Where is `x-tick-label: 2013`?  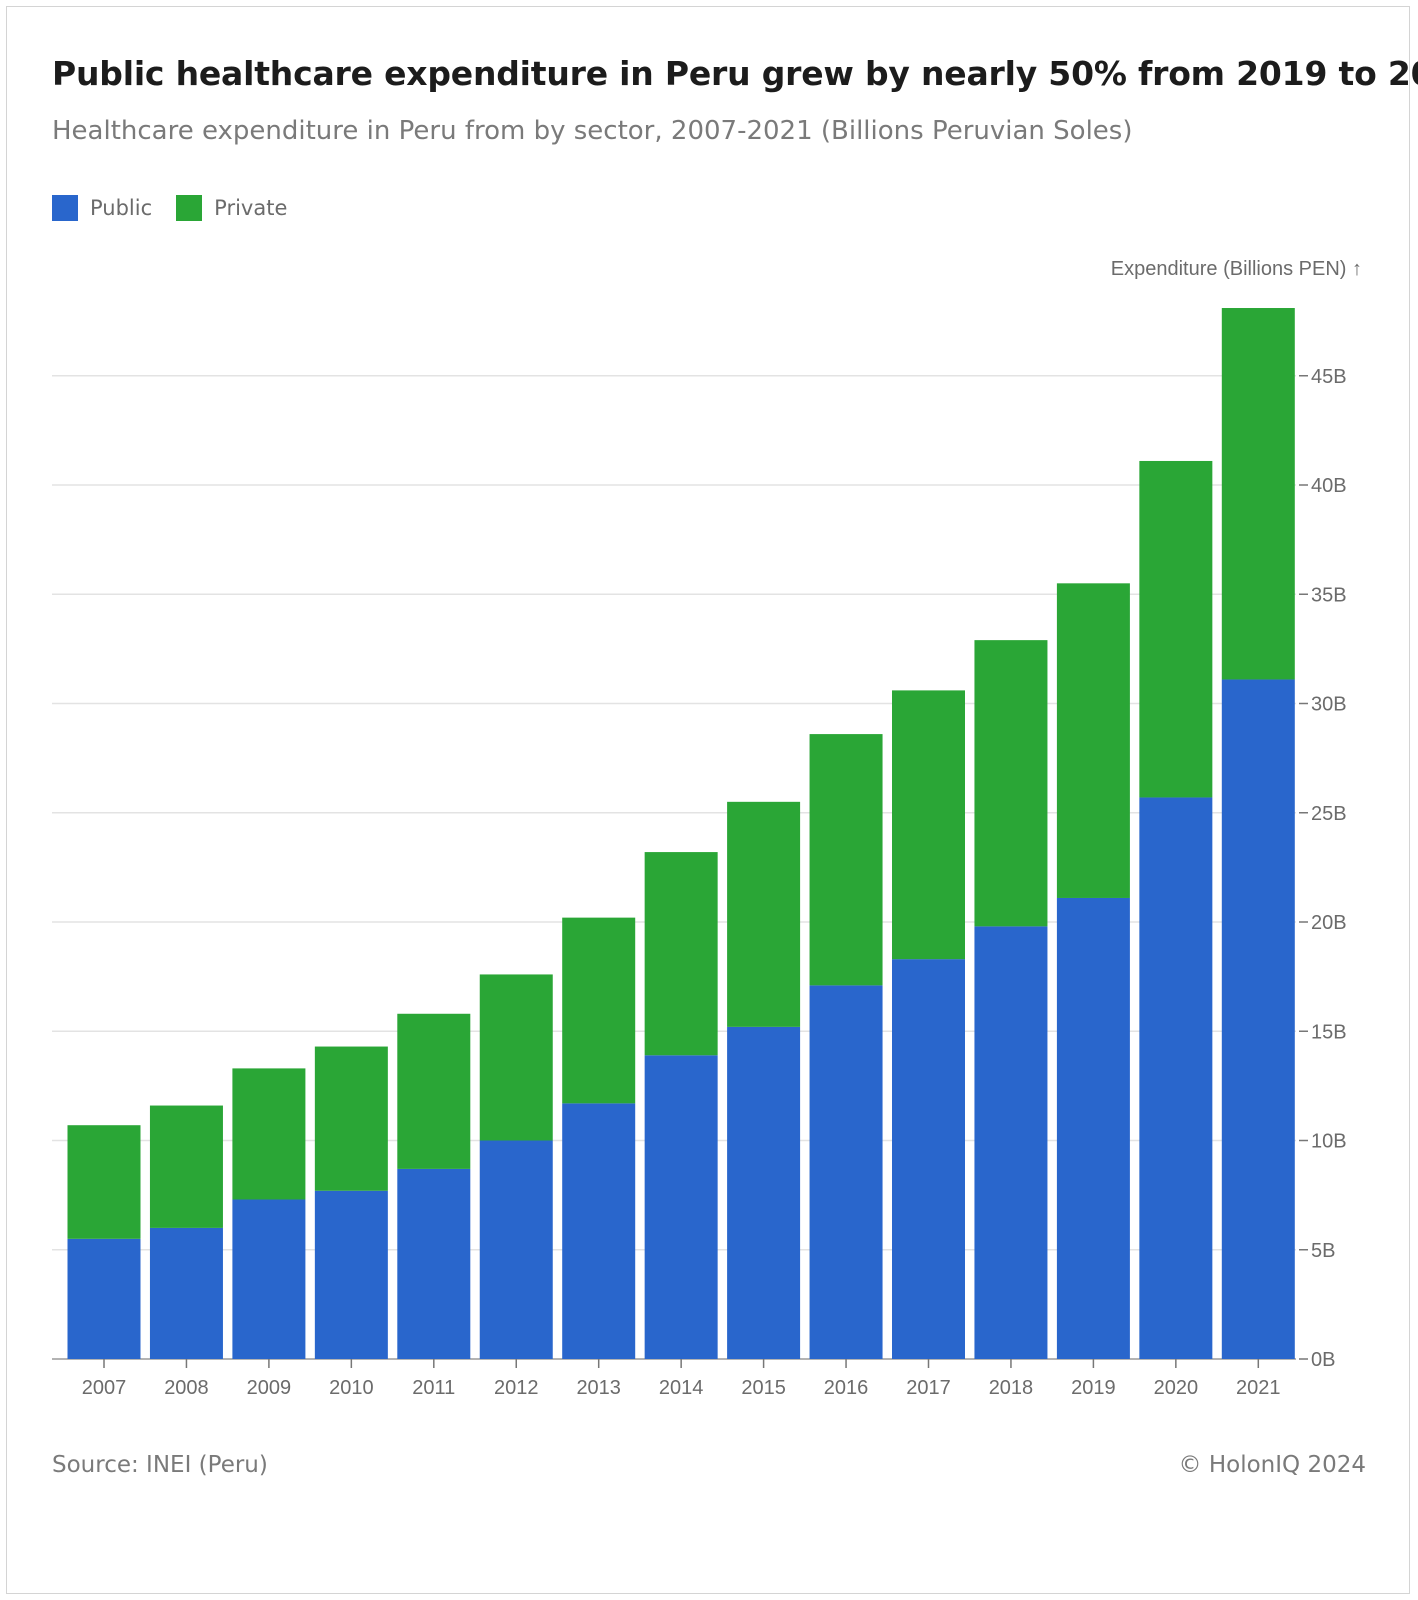
x-tick-label: 2013 is located at coordinates (598, 1388).